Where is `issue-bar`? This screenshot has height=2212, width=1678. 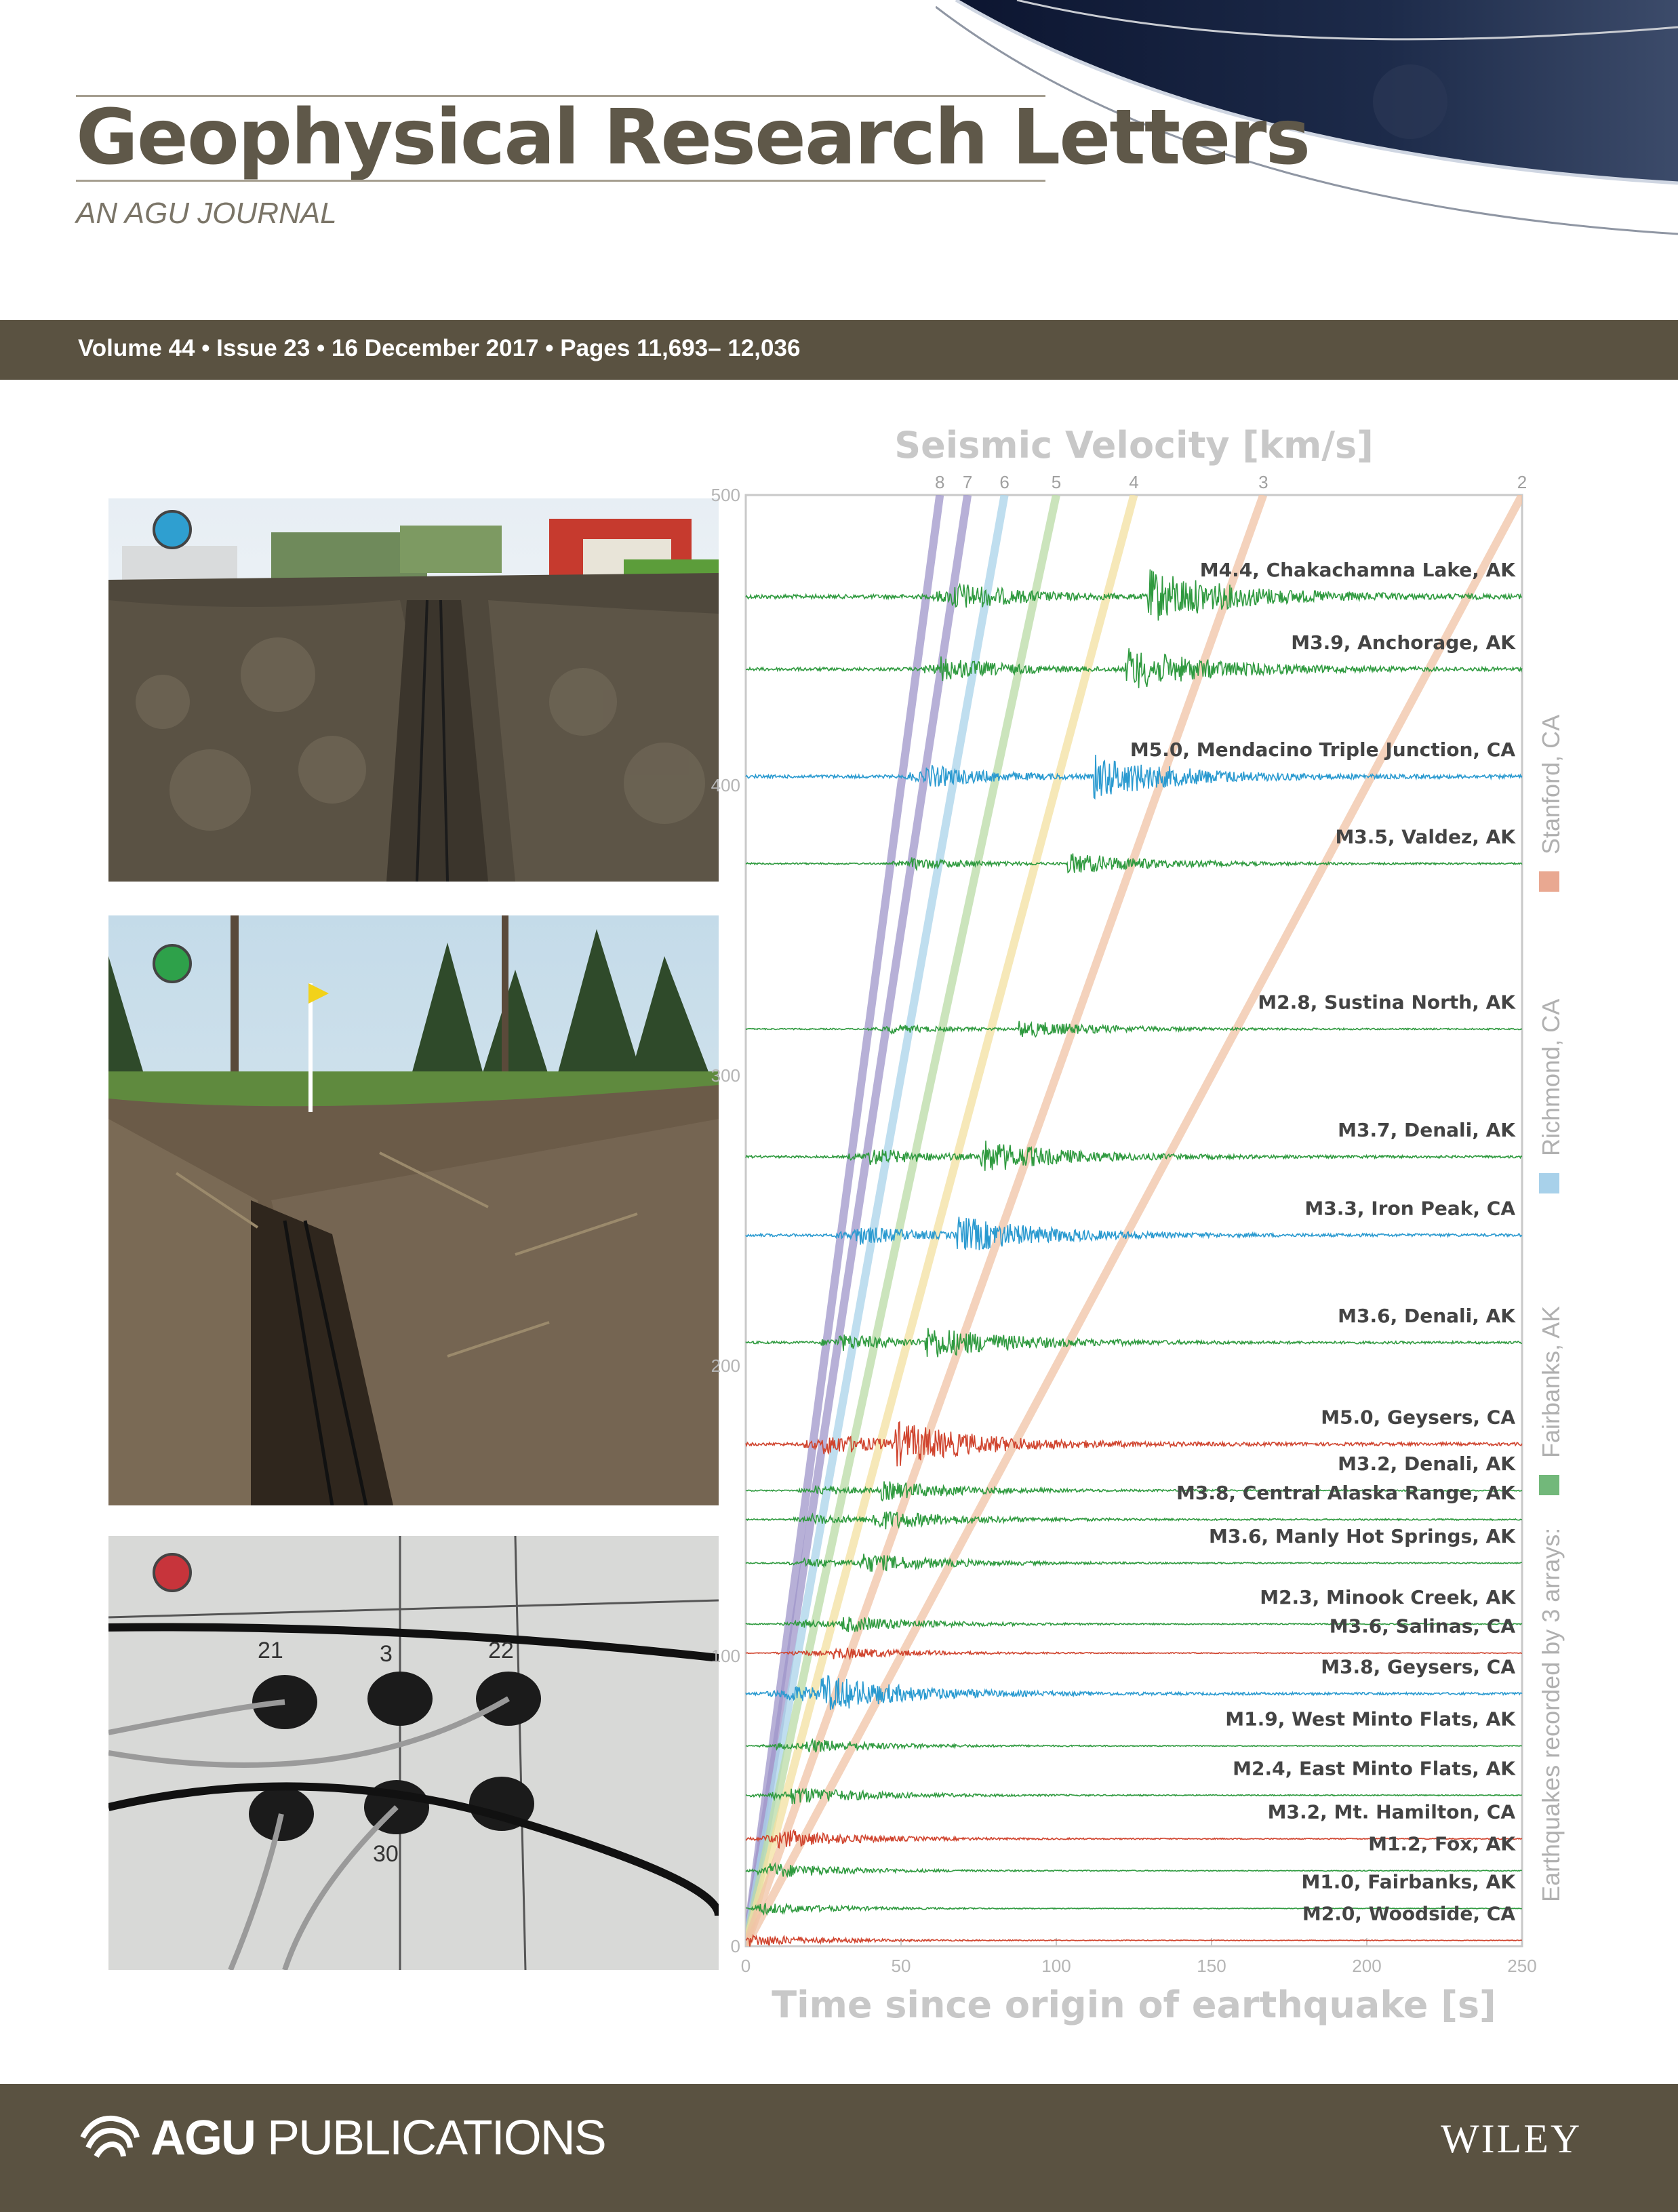 issue-bar is located at coordinates (839, 350).